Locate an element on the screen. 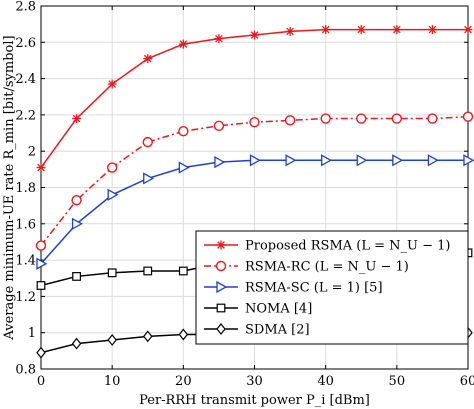 The height and width of the screenshot is (409, 474). legend-entry: NOMA [4] is located at coordinates (258, 309).